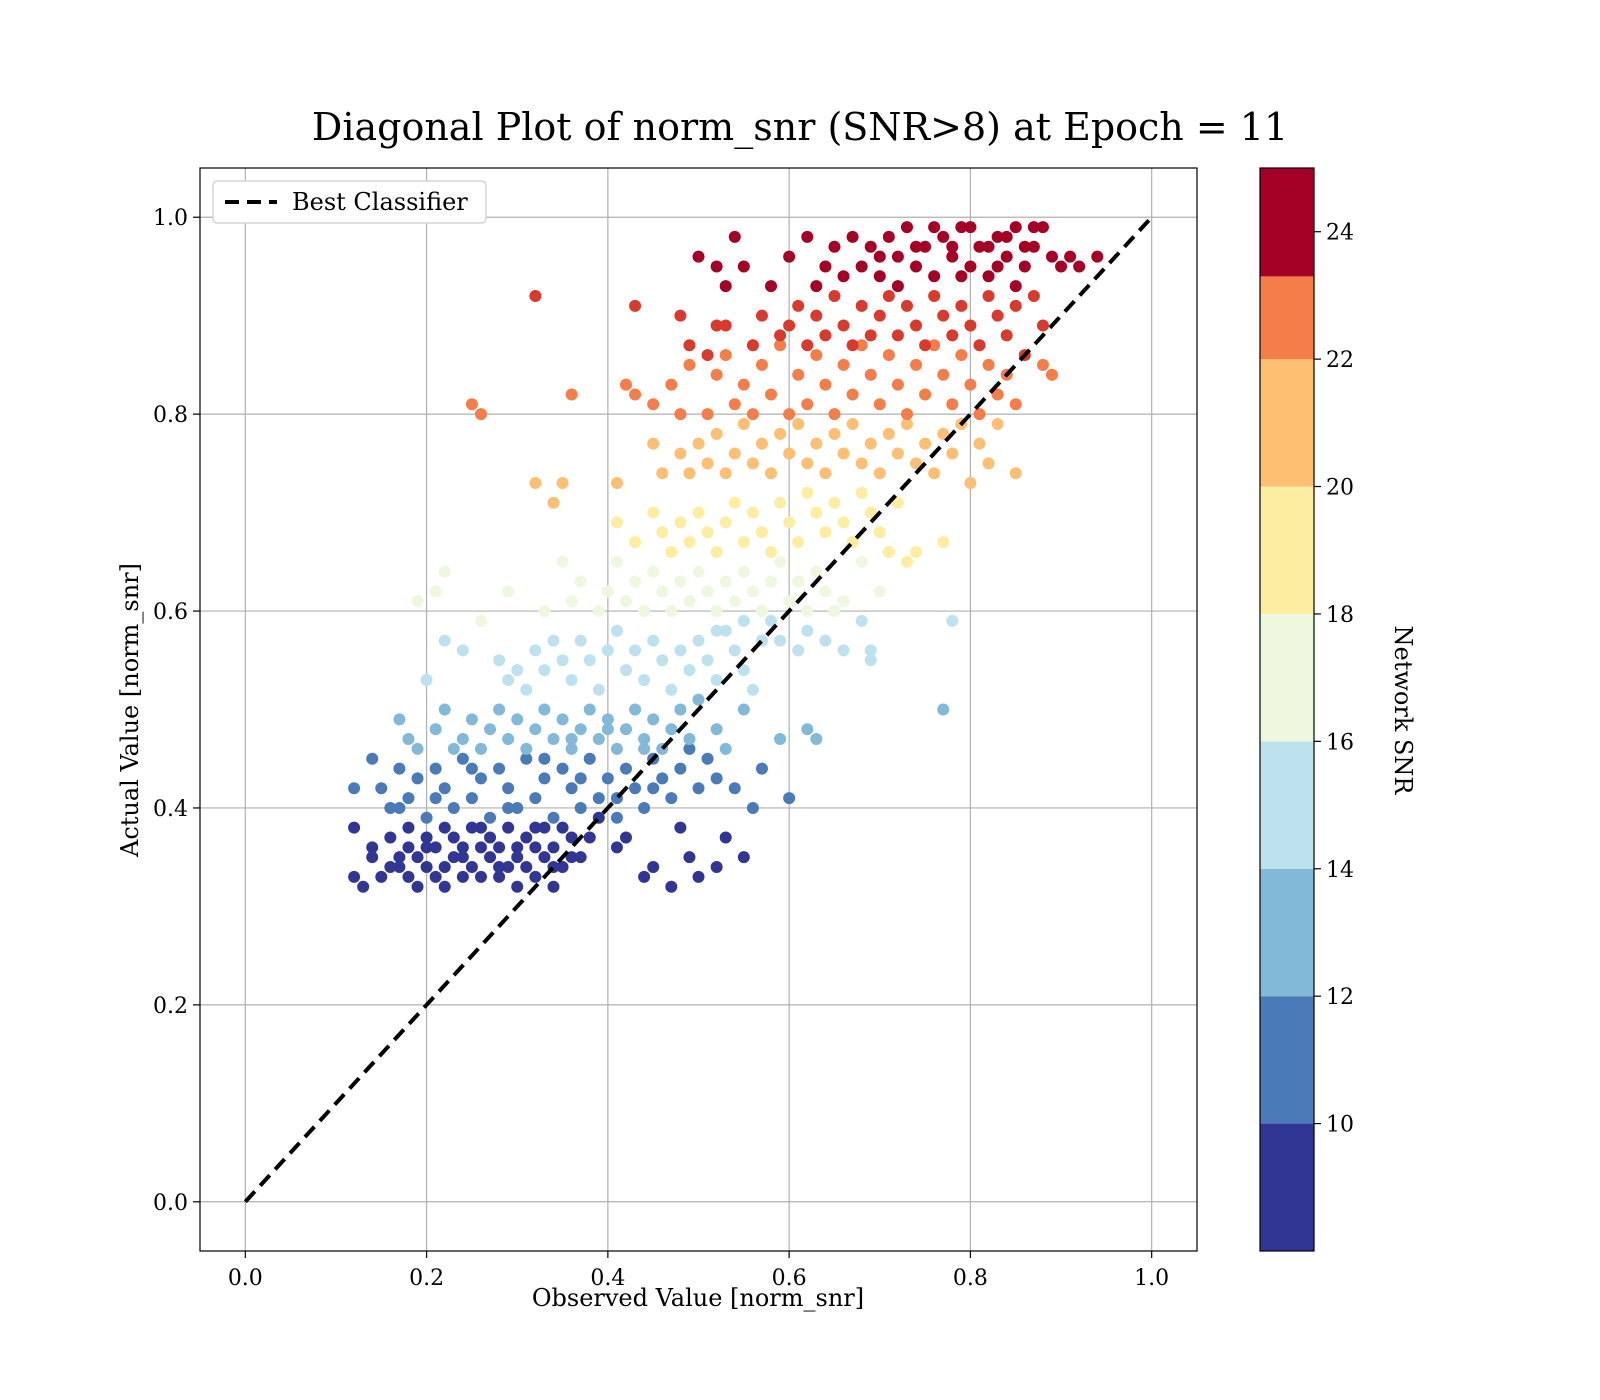  I want to click on y-axis-ticks: 0.0 0.2 0.4 0.6 0.8 1.0, so click(176, 711).